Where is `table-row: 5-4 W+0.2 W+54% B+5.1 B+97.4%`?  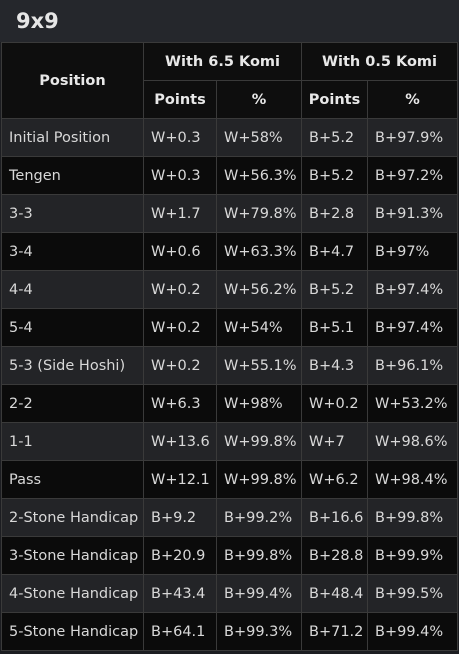
table-row: 5-4 W+0.2 W+54% B+5.1 B+97.4% is located at coordinates (230, 328).